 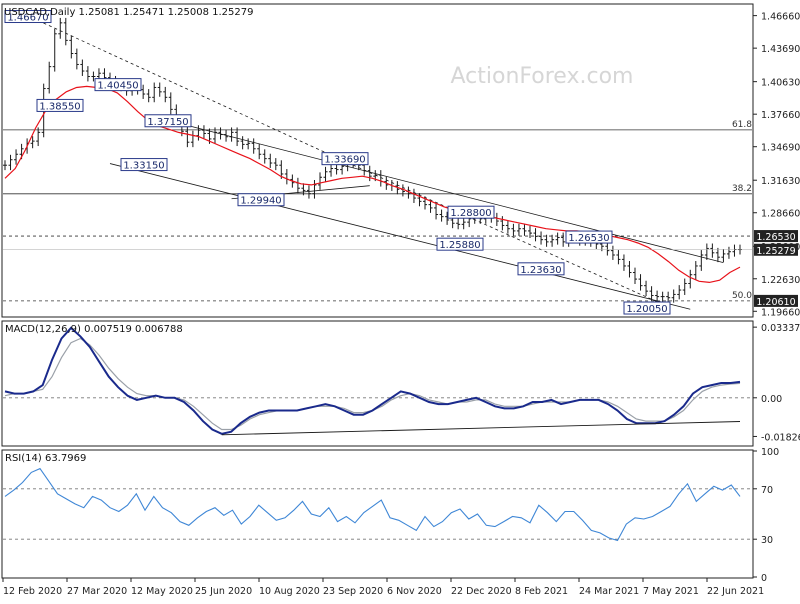 I want to click on date-axis-label: 25 Jun 2020, so click(x=223, y=591).